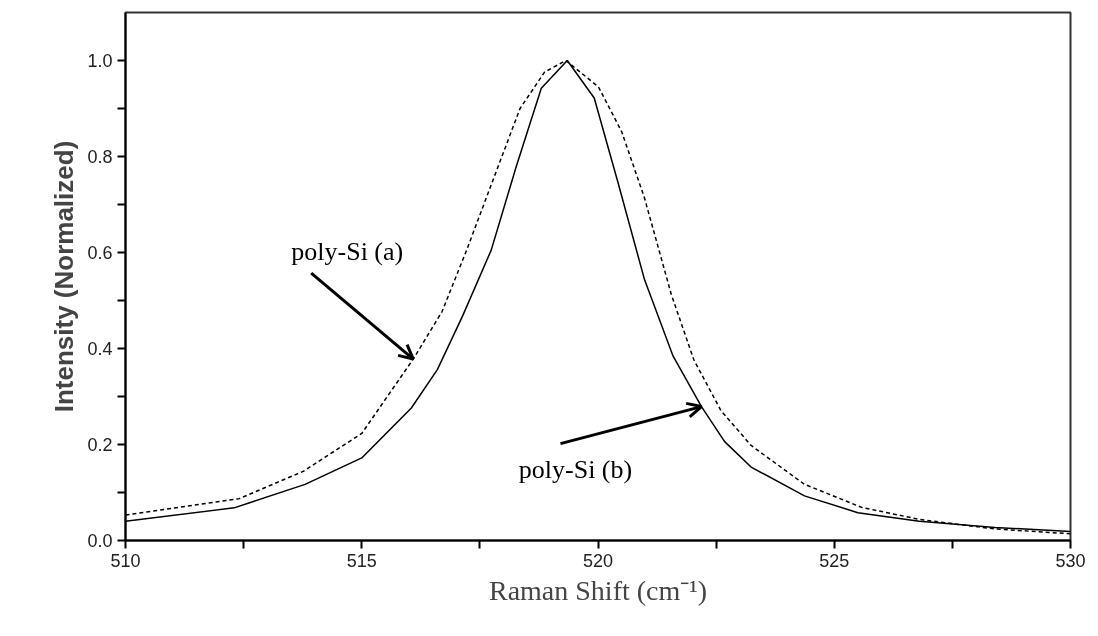 Image resolution: width=1098 pixels, height=636 pixels. Describe the element at coordinates (64, 276) in the screenshot. I see `y-axis-title: Intensity (Normalized)` at that location.